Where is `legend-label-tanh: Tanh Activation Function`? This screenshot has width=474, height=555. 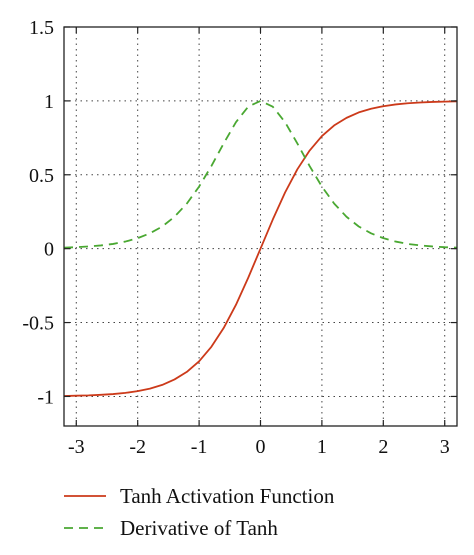 legend-label-tanh: Tanh Activation Function is located at coordinates (227, 496).